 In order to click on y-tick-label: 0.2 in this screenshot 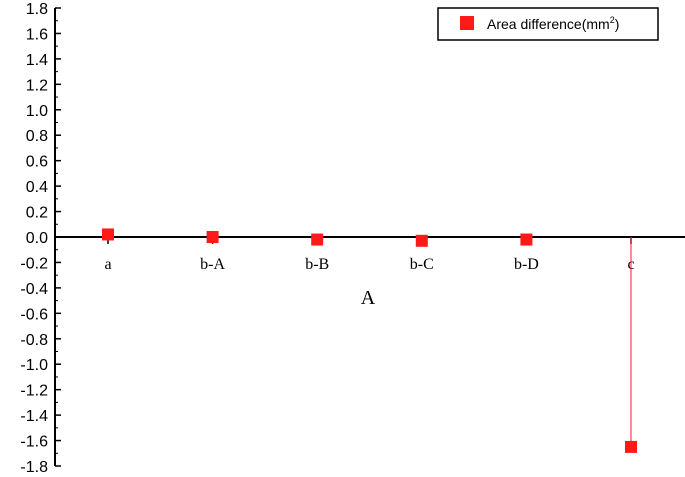, I will do `click(37, 213)`.